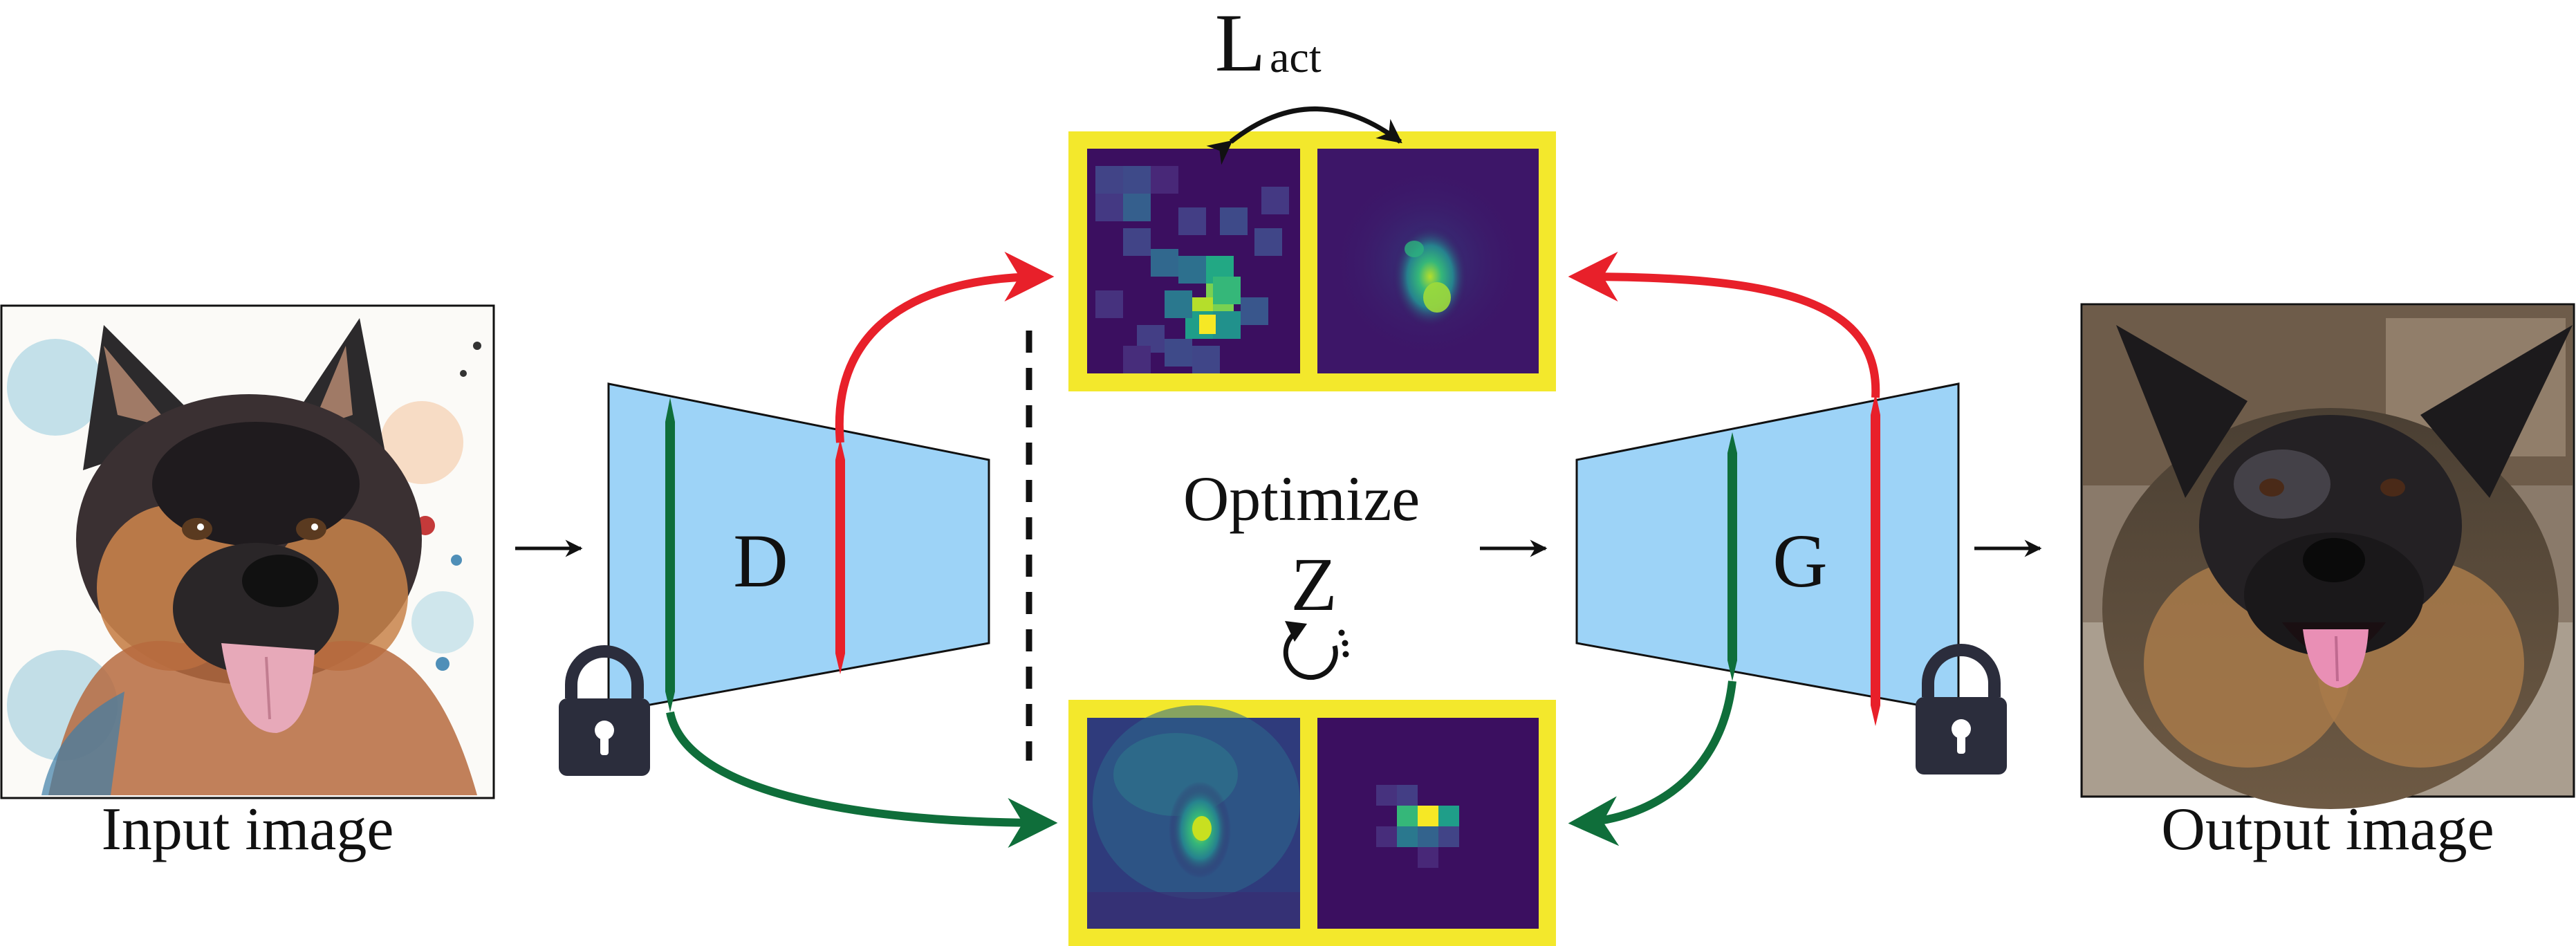  What do you see at coordinates (1417, 826) in the screenshot?
I see `bottom-right-activation-map` at bounding box center [1417, 826].